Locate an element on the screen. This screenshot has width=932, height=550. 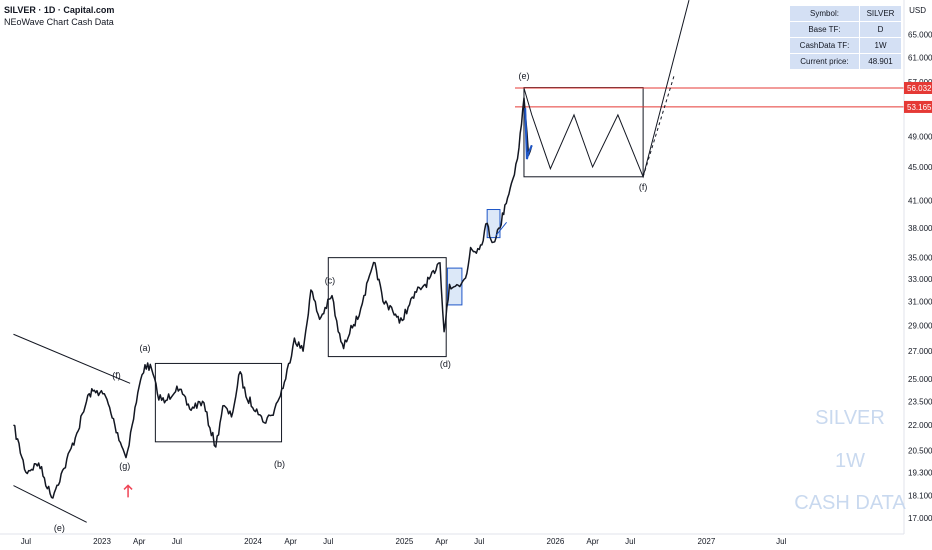
projection-dashed-line is located at coordinates (658, 126).